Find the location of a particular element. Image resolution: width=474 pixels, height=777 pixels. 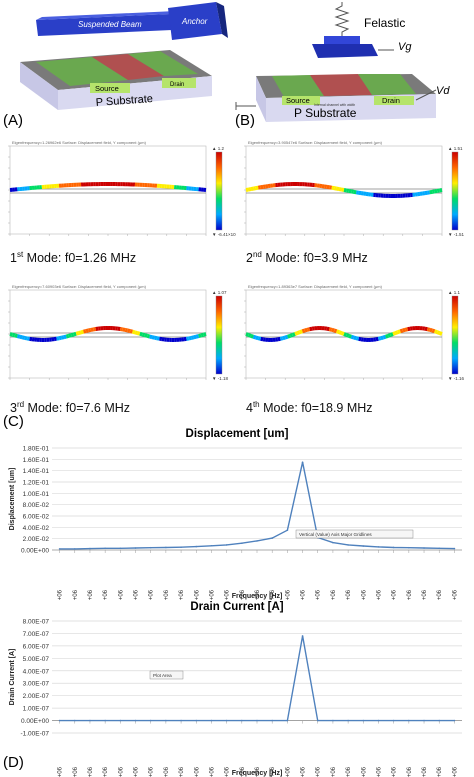

panel-label-b: (B) is located at coordinates (245, 120).